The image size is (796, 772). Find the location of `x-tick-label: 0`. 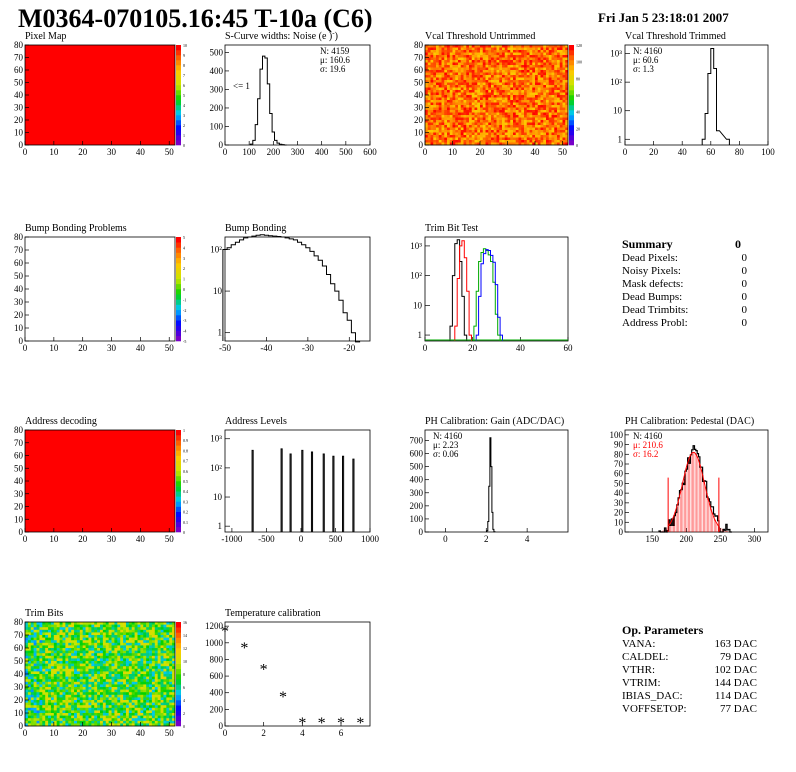

x-tick-label: 0 is located at coordinates (25, 152).